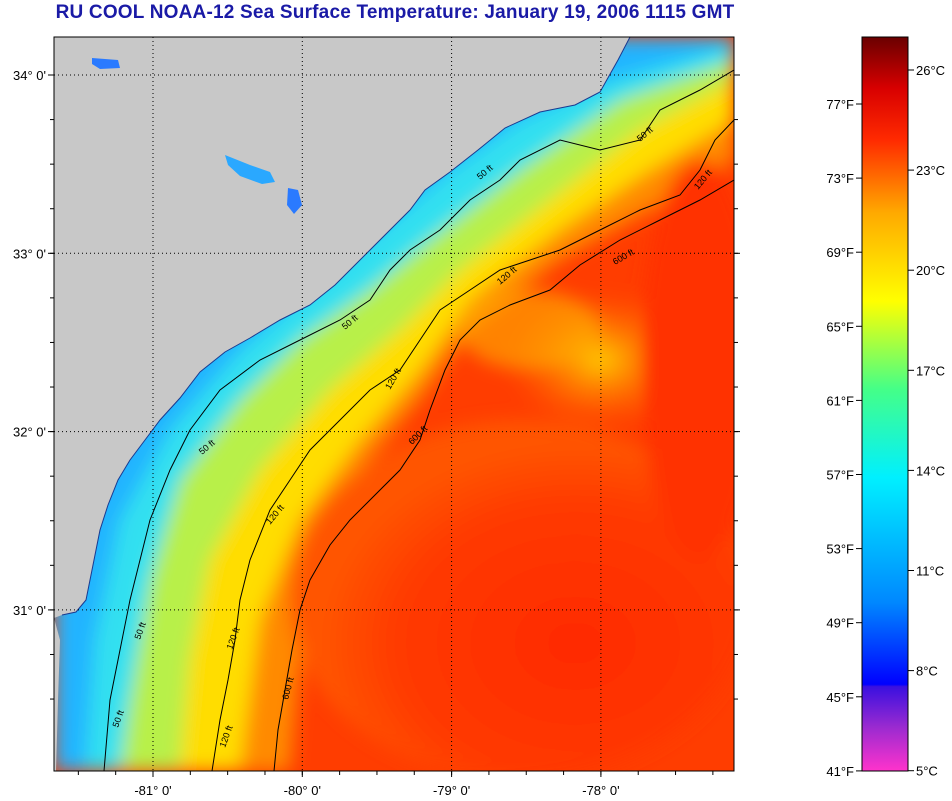  What do you see at coordinates (29, 253) in the screenshot?
I see `lat-label-1: 33° 0'` at bounding box center [29, 253].